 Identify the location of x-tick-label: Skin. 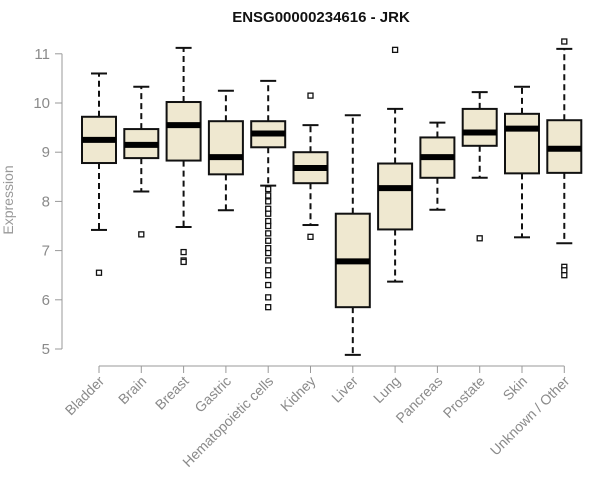
(515, 388).